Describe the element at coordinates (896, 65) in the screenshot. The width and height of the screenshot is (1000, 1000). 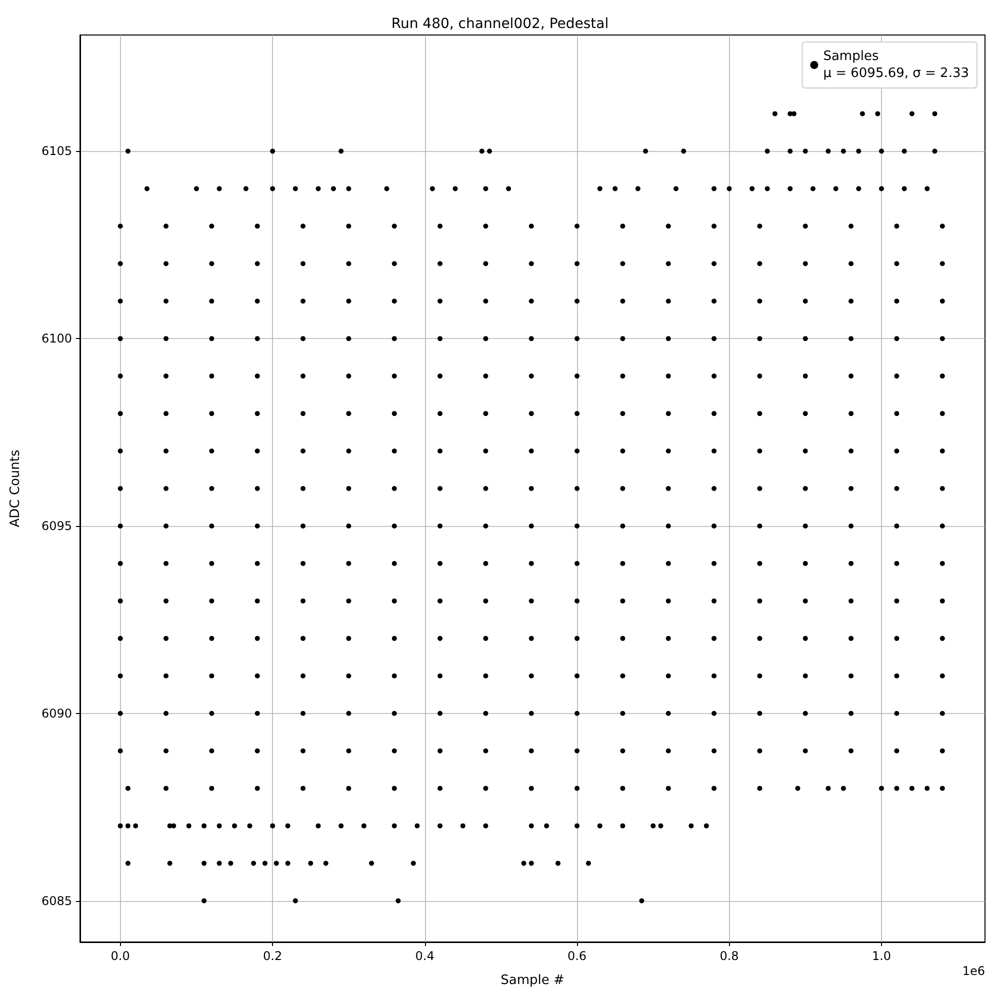
I see `legend-label: Samples μ = 6095.69, σ = 2.33` at that location.